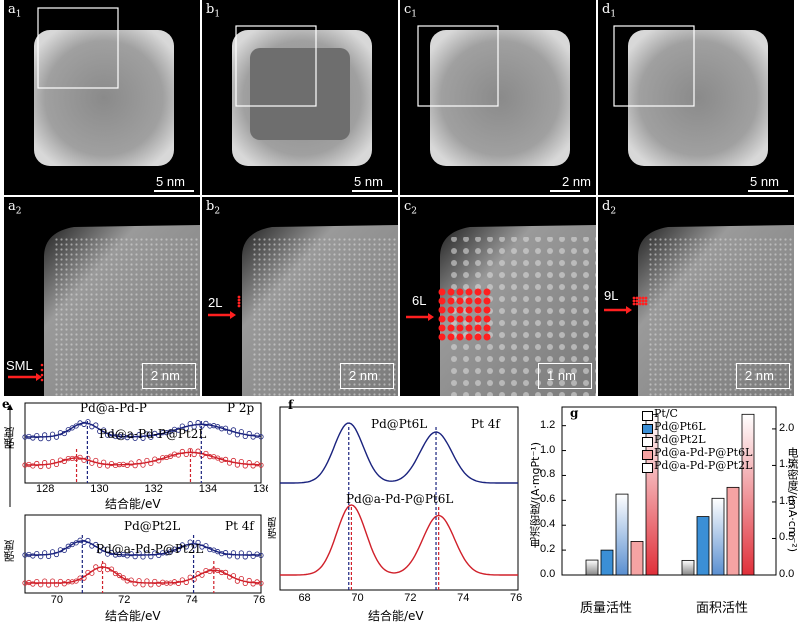 Image resolution: width=800 pixels, height=624 pixels. Describe the element at coordinates (500, 98) in the screenshot. I see `nanocube` at that location.